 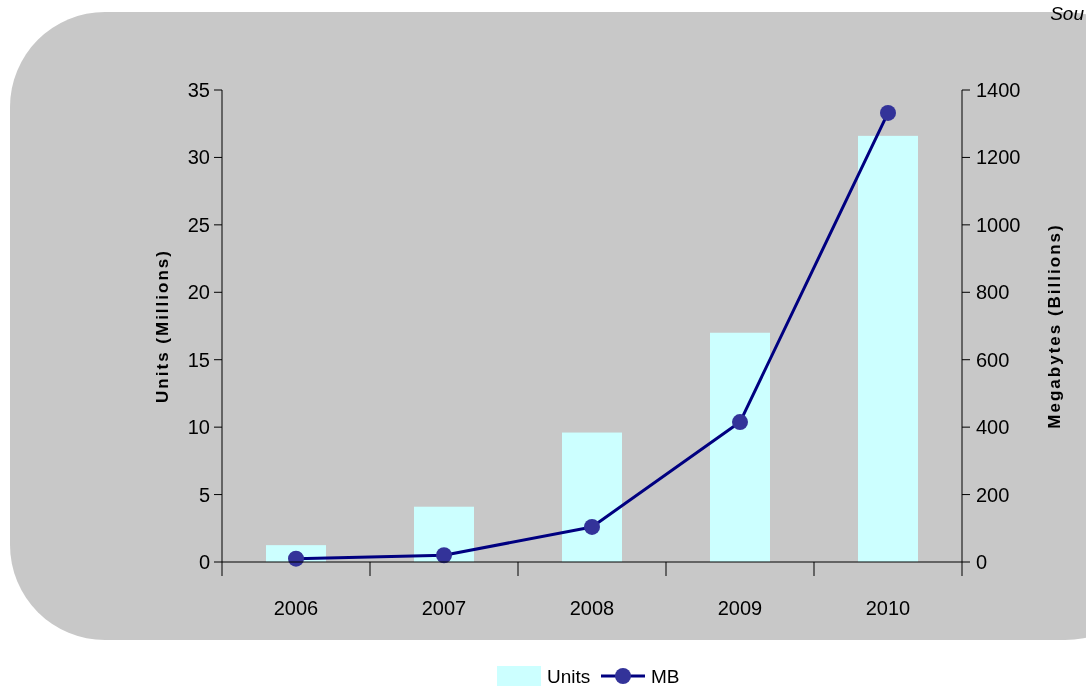 What do you see at coordinates (998, 224) in the screenshot?
I see `y2-tick-label: 1000` at bounding box center [998, 224].